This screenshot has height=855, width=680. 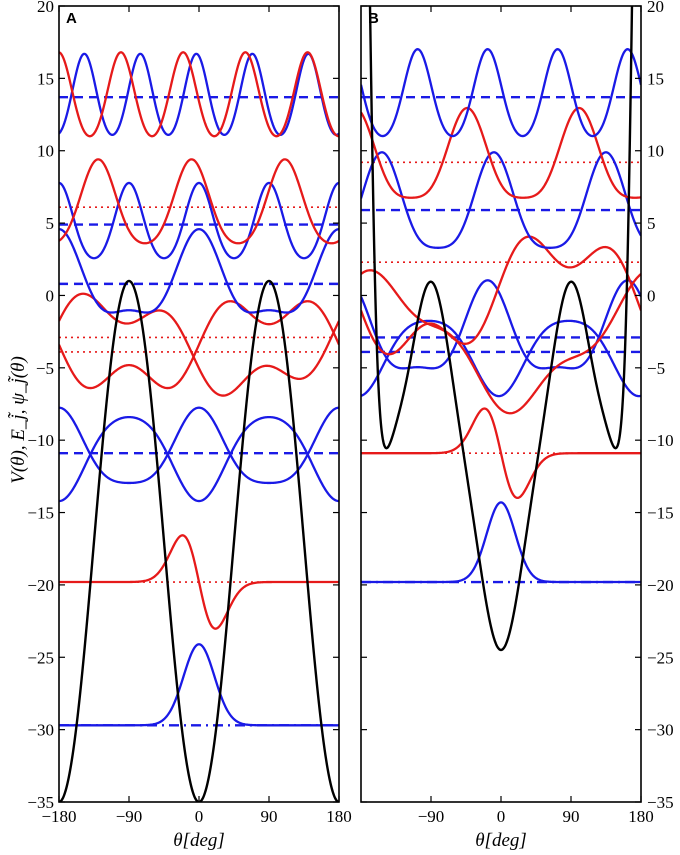 What do you see at coordinates (373, 18) in the screenshot?
I see `panel-label: B` at bounding box center [373, 18].